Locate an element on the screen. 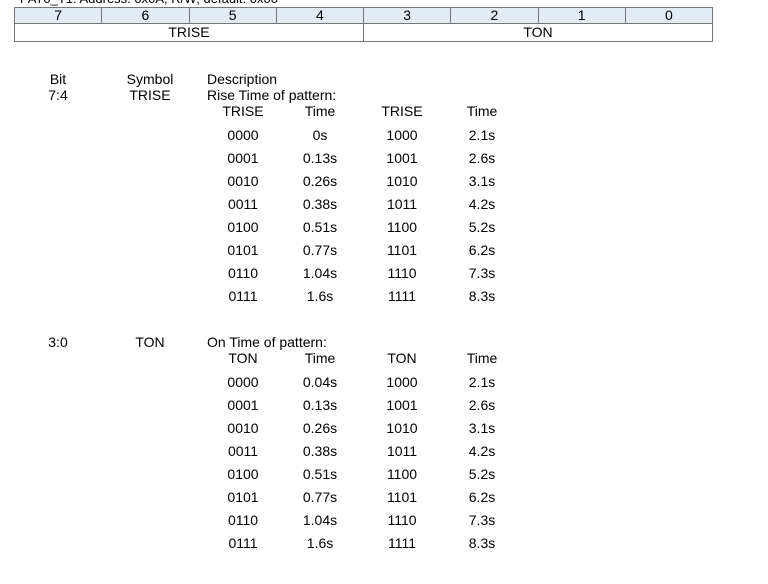 This screenshot has width=768, height=584. field-description: Rise Time of pattern: is located at coordinates (272, 95).